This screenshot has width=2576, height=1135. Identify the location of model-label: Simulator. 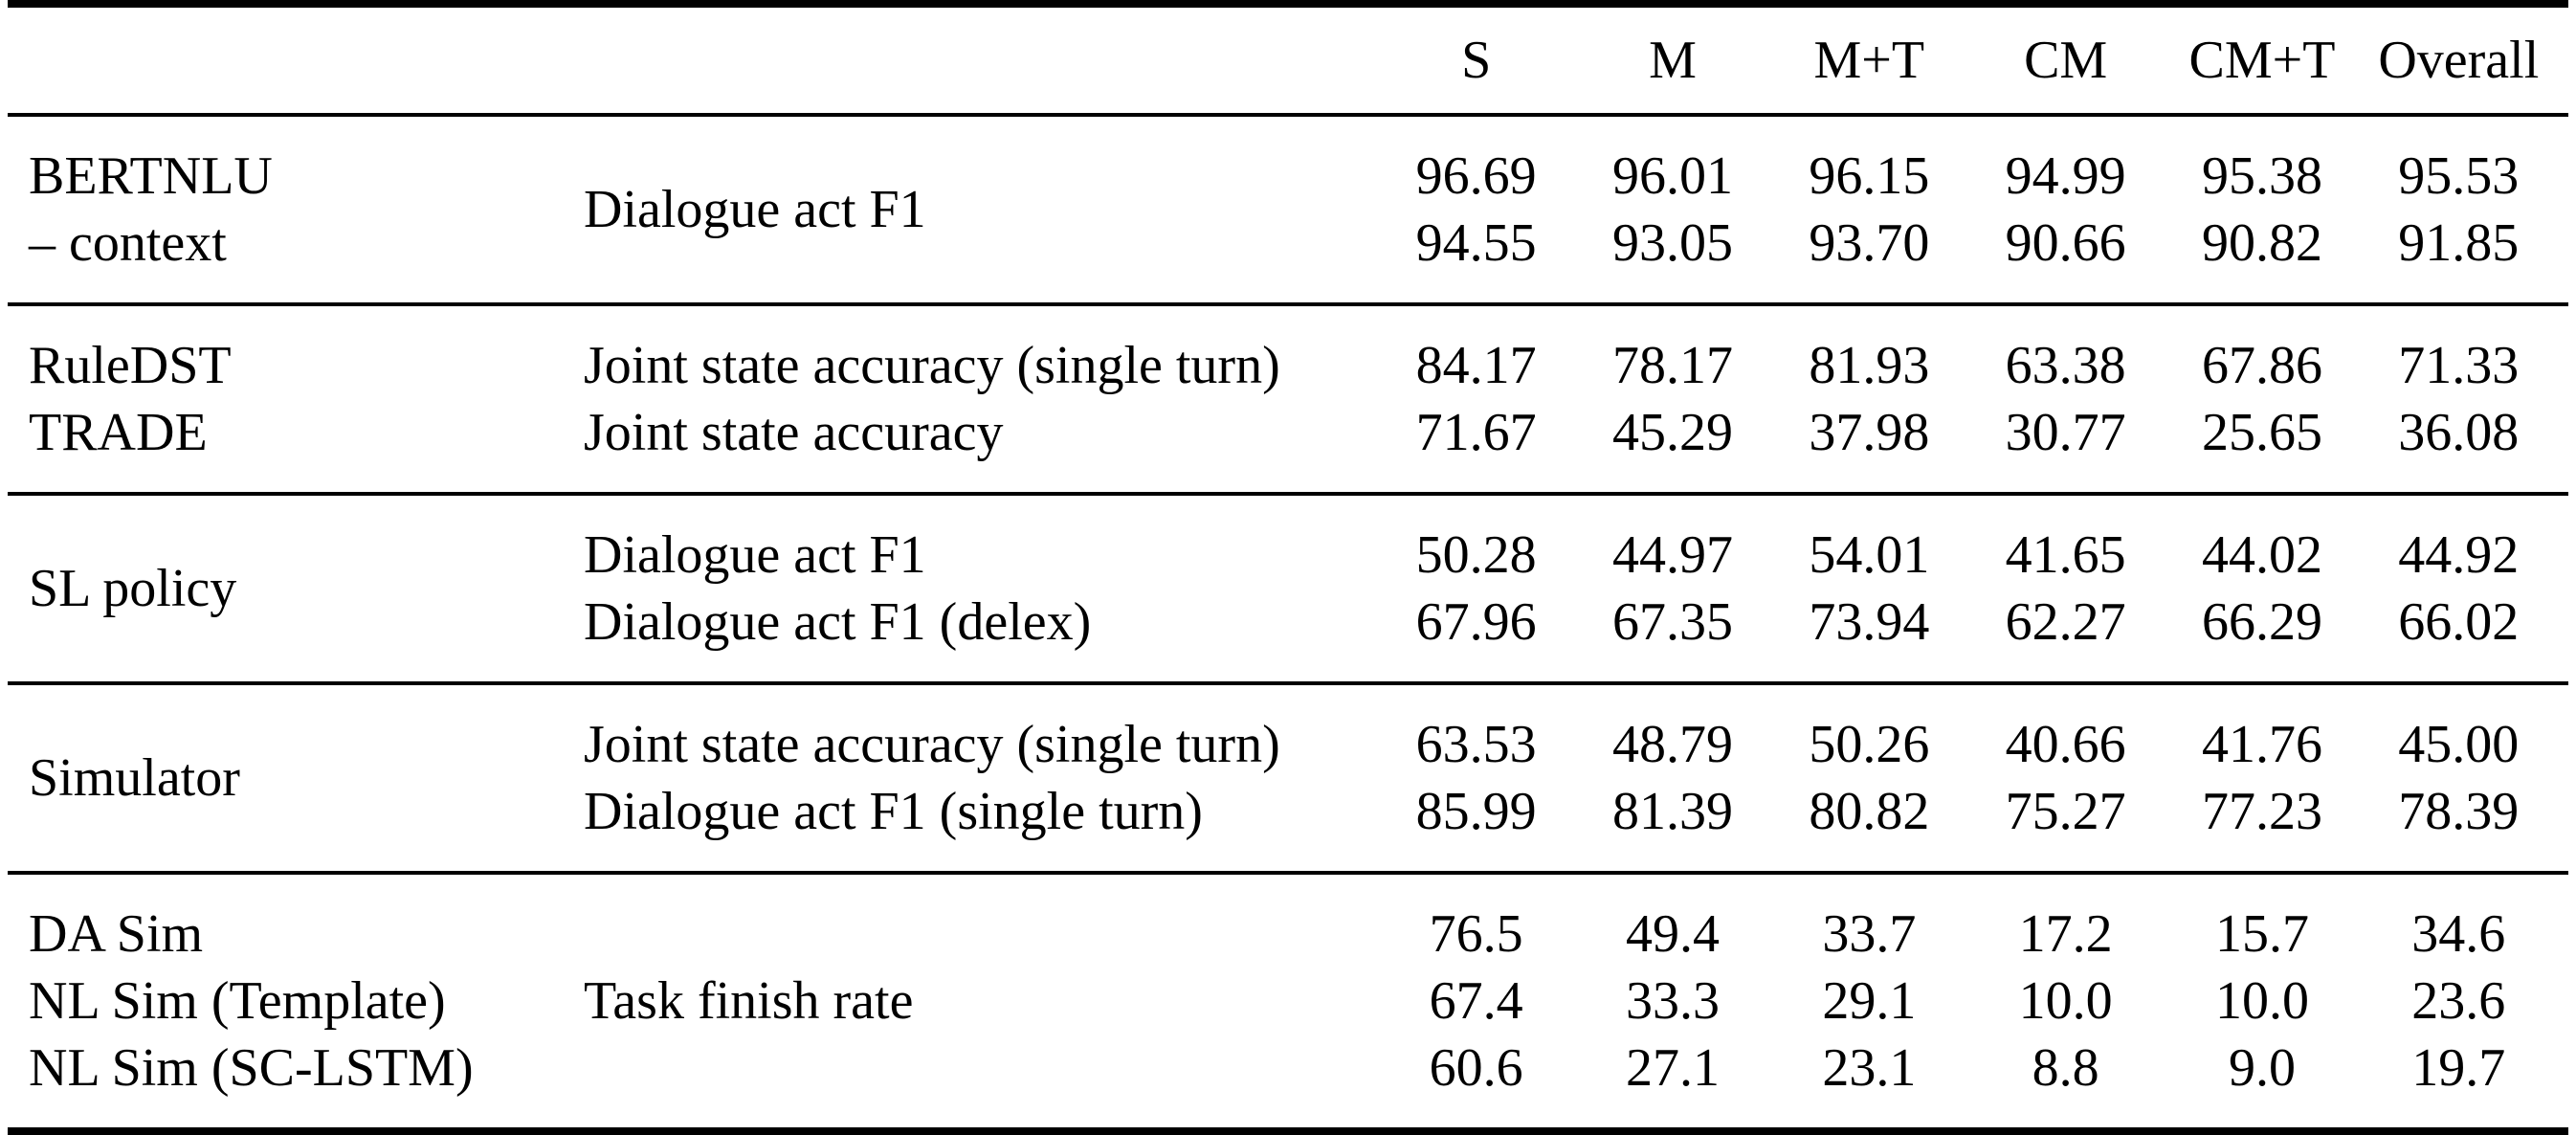
(134, 778).